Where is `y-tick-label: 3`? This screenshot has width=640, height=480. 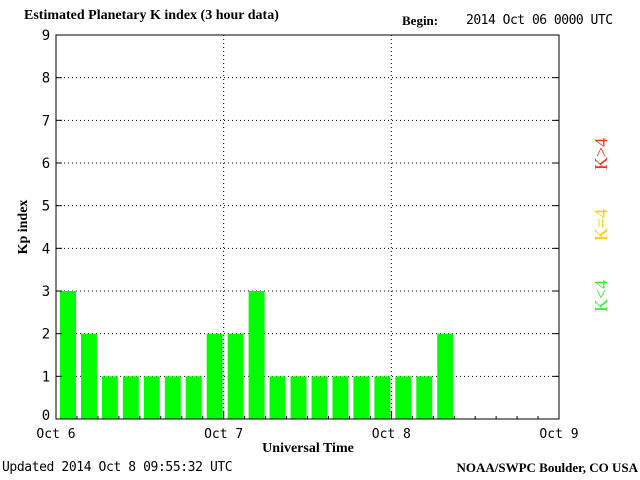
y-tick-label: 3 is located at coordinates (46, 292).